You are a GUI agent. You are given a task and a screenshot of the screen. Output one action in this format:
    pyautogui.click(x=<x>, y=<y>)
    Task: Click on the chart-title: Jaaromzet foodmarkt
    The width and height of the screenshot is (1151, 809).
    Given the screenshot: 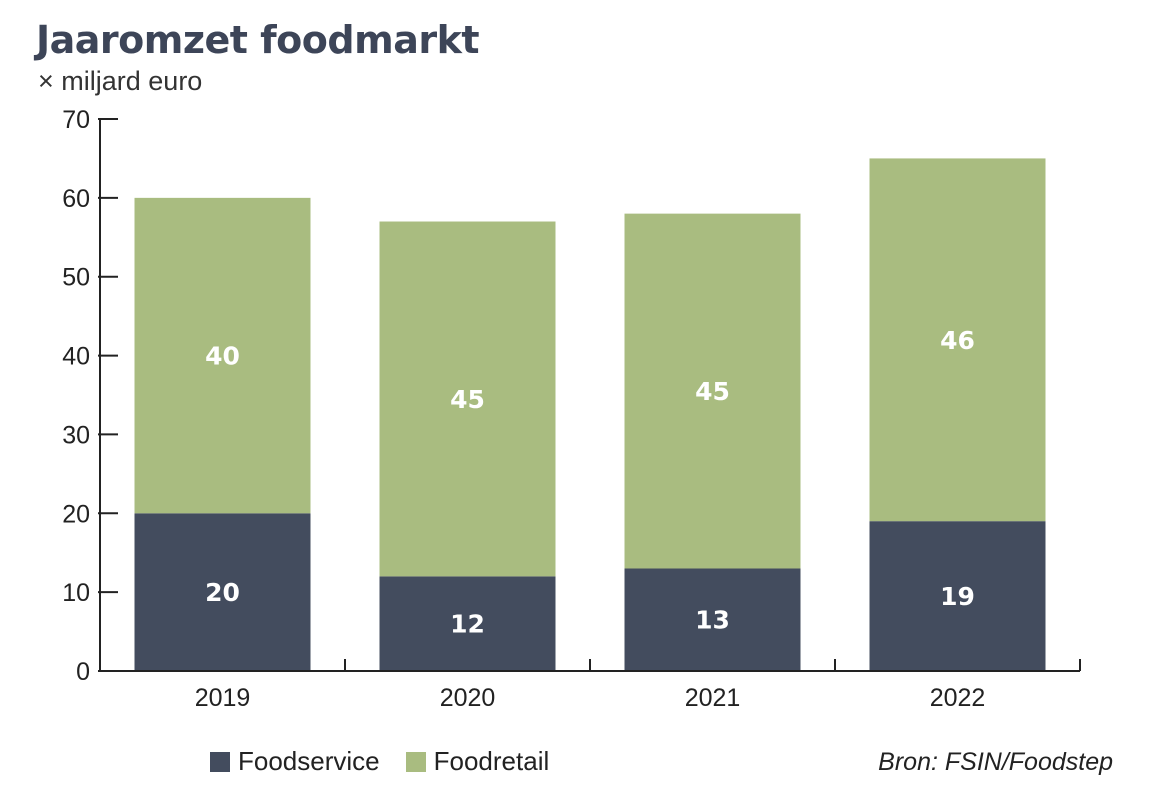 What is the action you would take?
    pyautogui.click(x=258, y=40)
    